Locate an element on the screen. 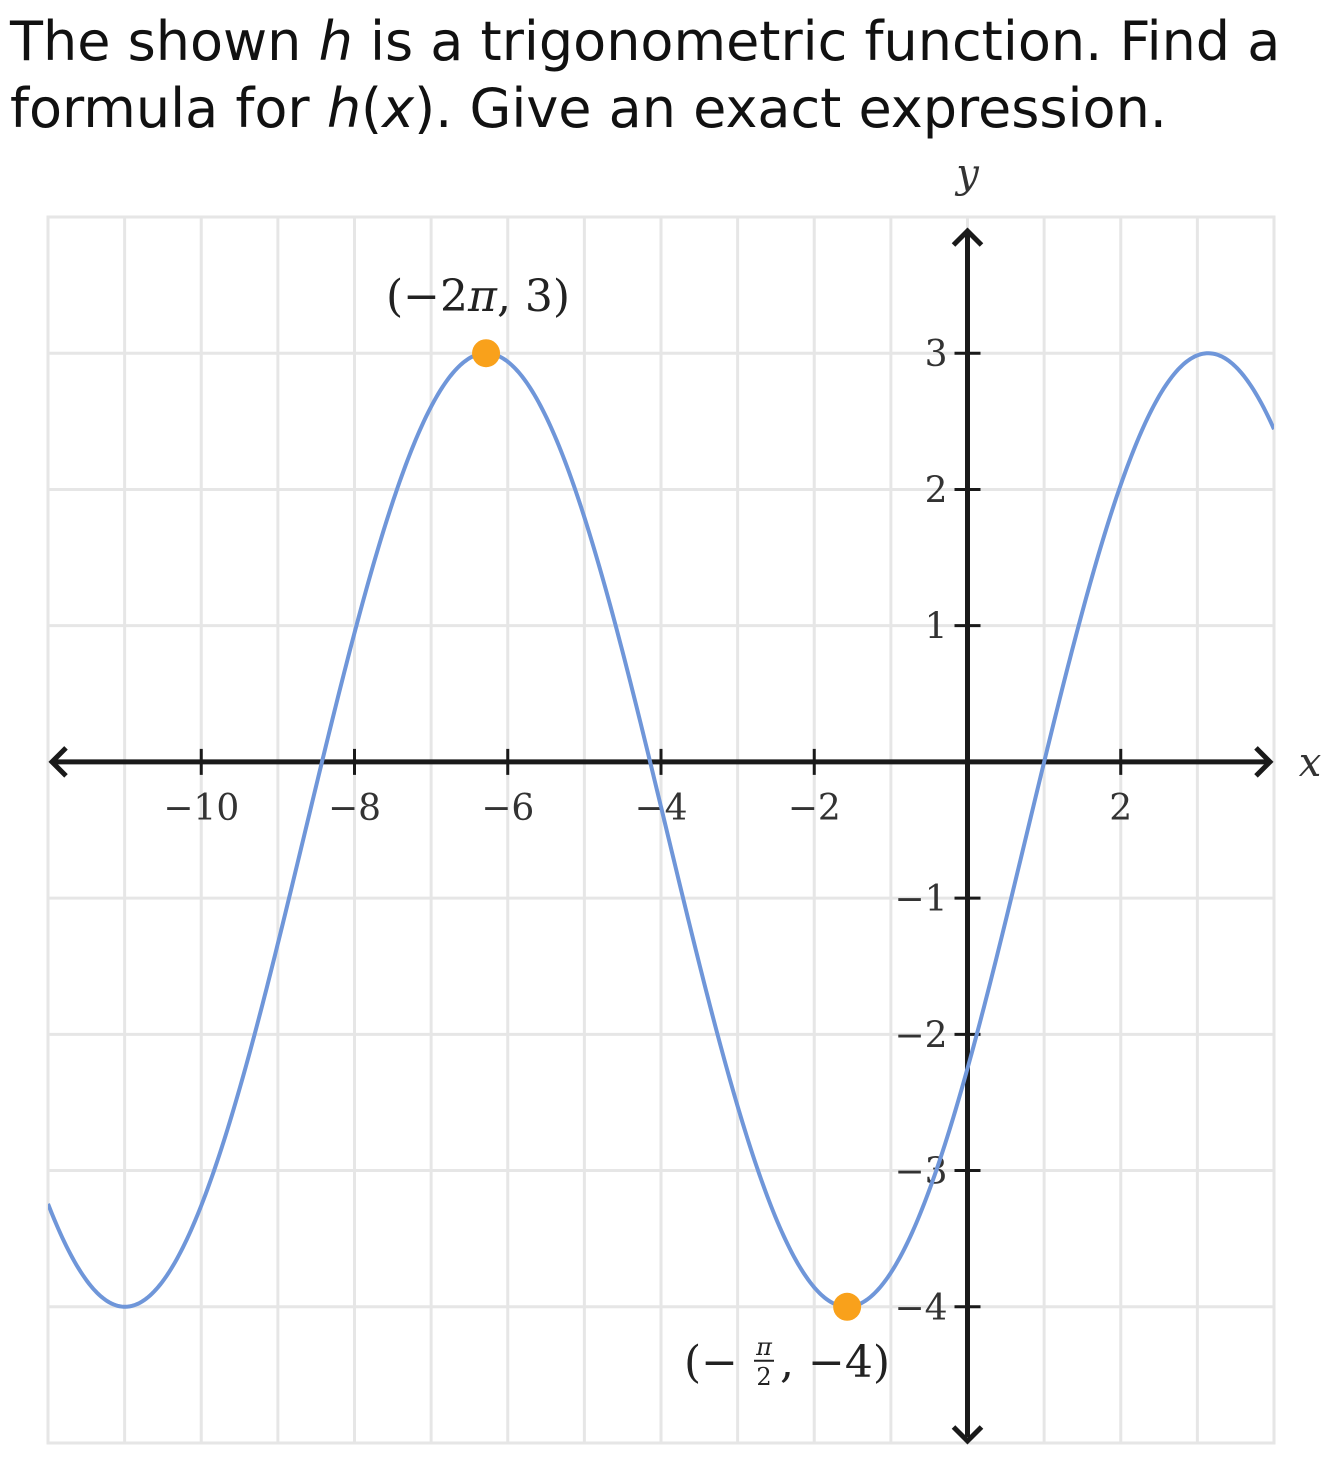 This screenshot has height=1481, width=1337. y-axis-arrow-up is located at coordinates (967, 237).